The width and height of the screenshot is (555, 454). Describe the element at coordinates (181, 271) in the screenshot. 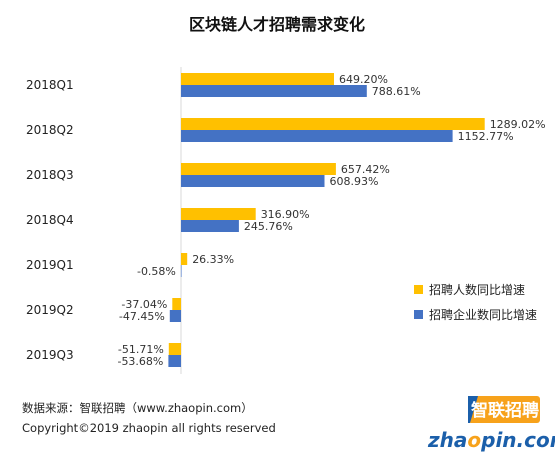

I see `bar-company-count-2019q1` at that location.